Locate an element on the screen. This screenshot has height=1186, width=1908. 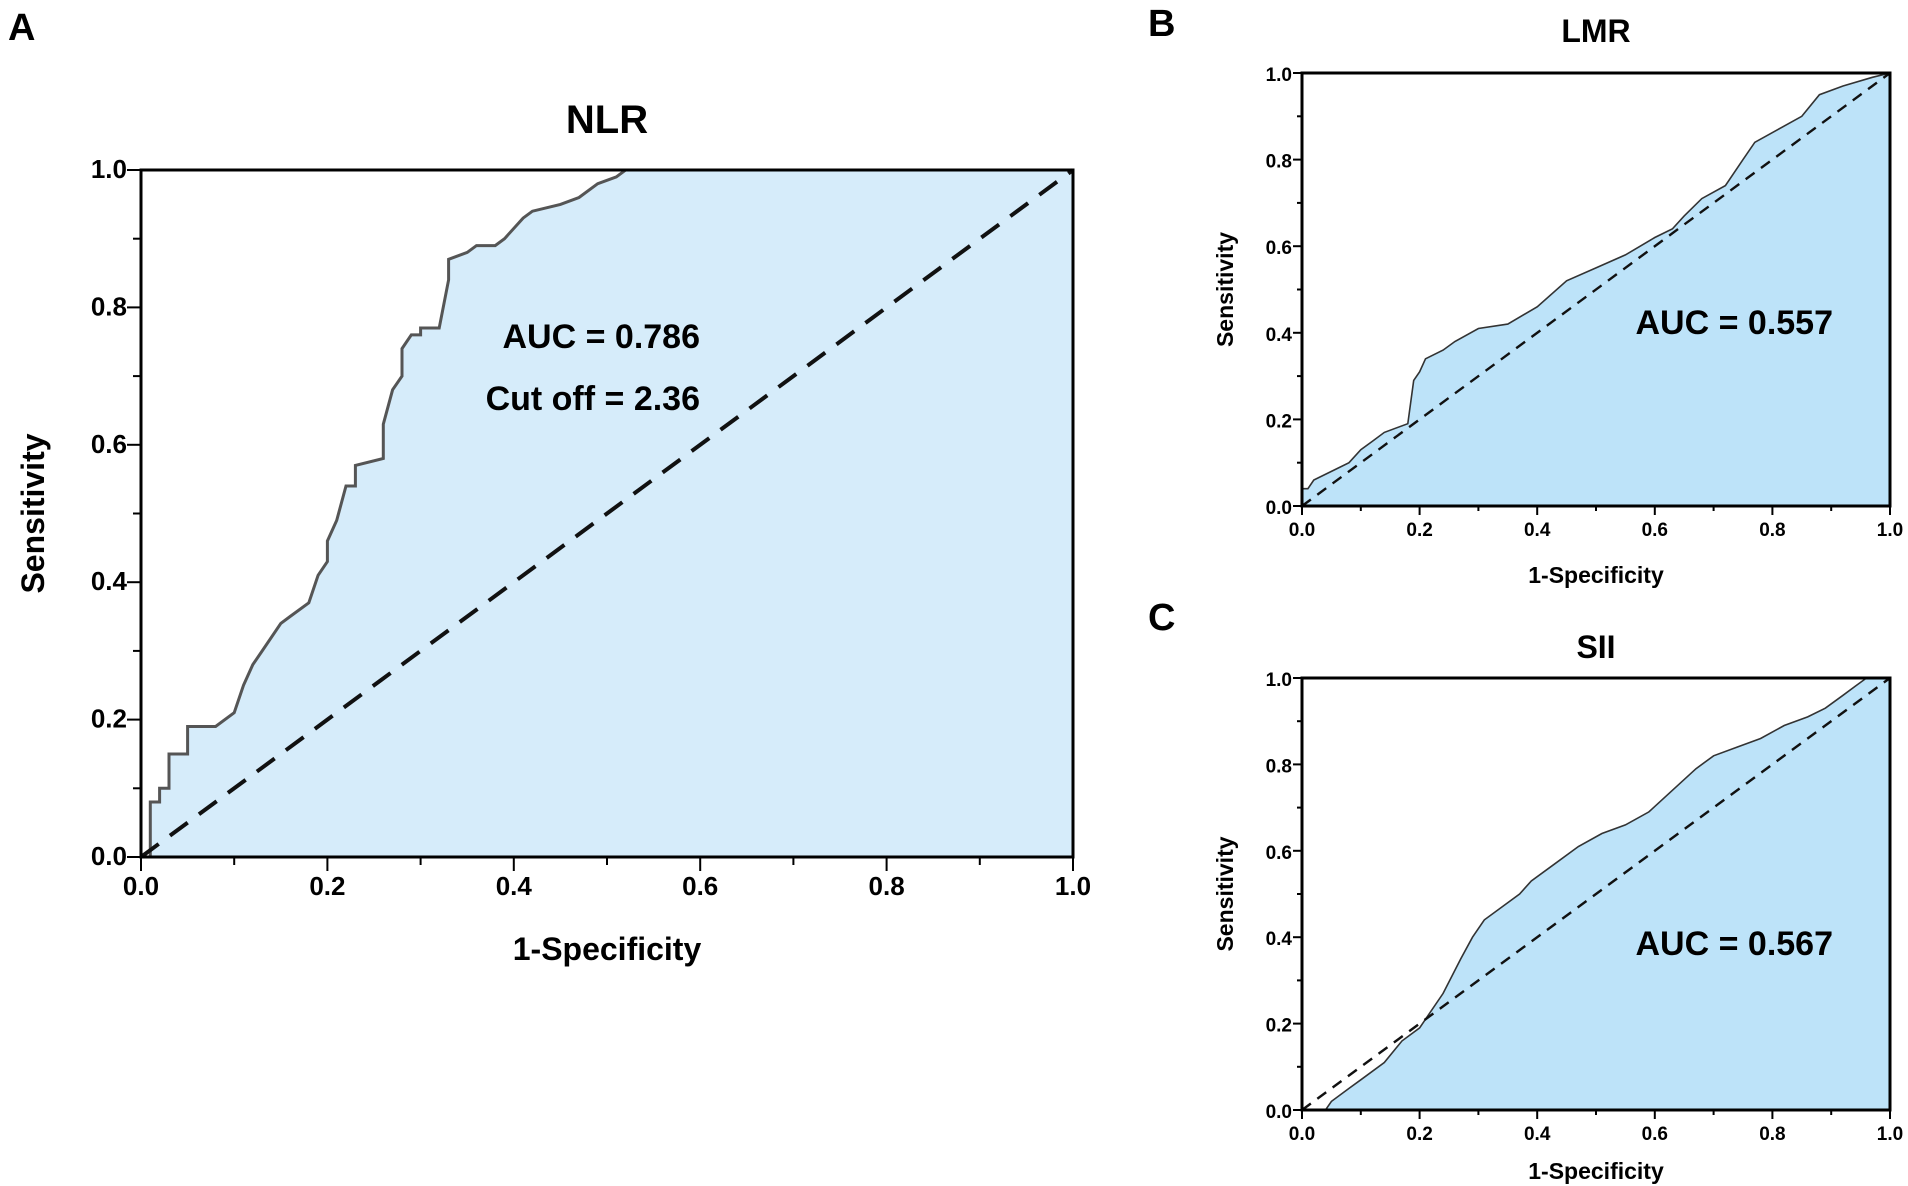
auc-annotation: AUC = 0.786 is located at coordinates (602, 337).